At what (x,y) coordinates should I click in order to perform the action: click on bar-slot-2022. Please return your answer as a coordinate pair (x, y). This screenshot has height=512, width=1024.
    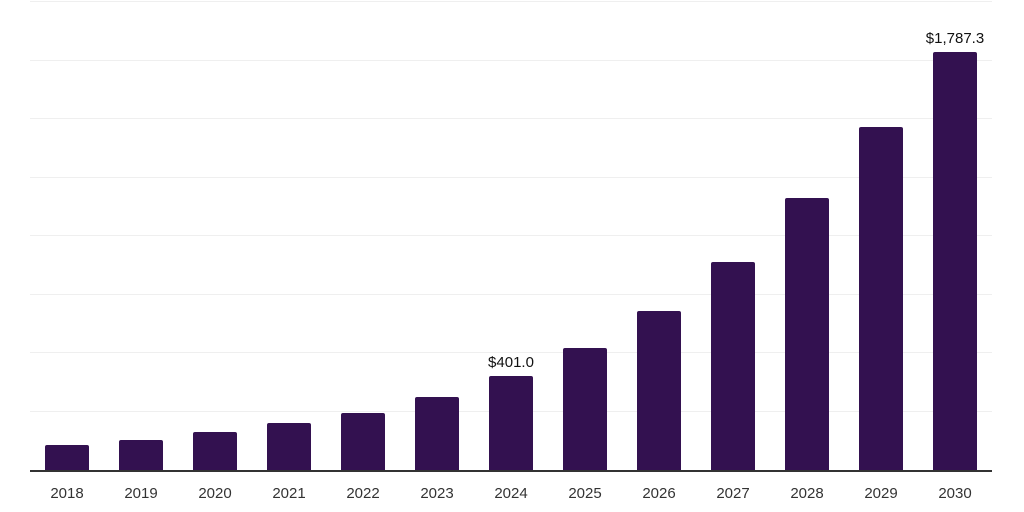
    Looking at the image, I should click on (363, 236).